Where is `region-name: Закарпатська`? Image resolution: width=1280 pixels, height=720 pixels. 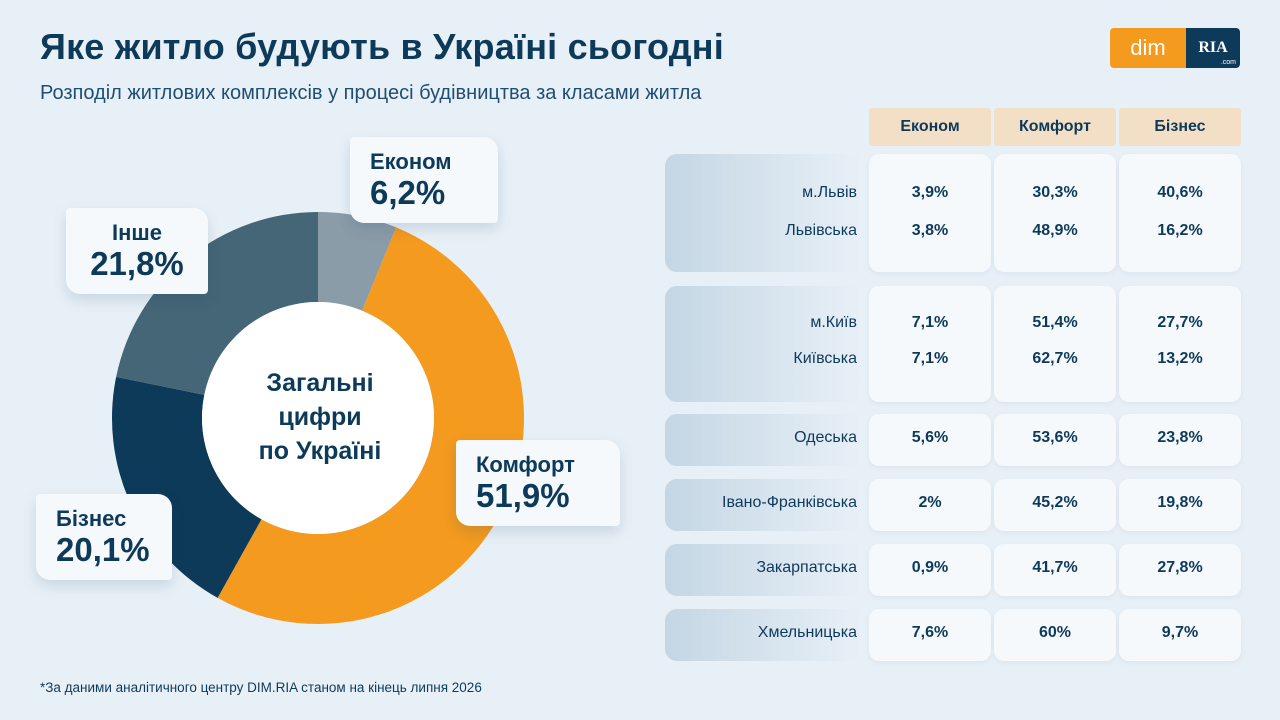
region-name: Закарпатська is located at coordinates (806, 567).